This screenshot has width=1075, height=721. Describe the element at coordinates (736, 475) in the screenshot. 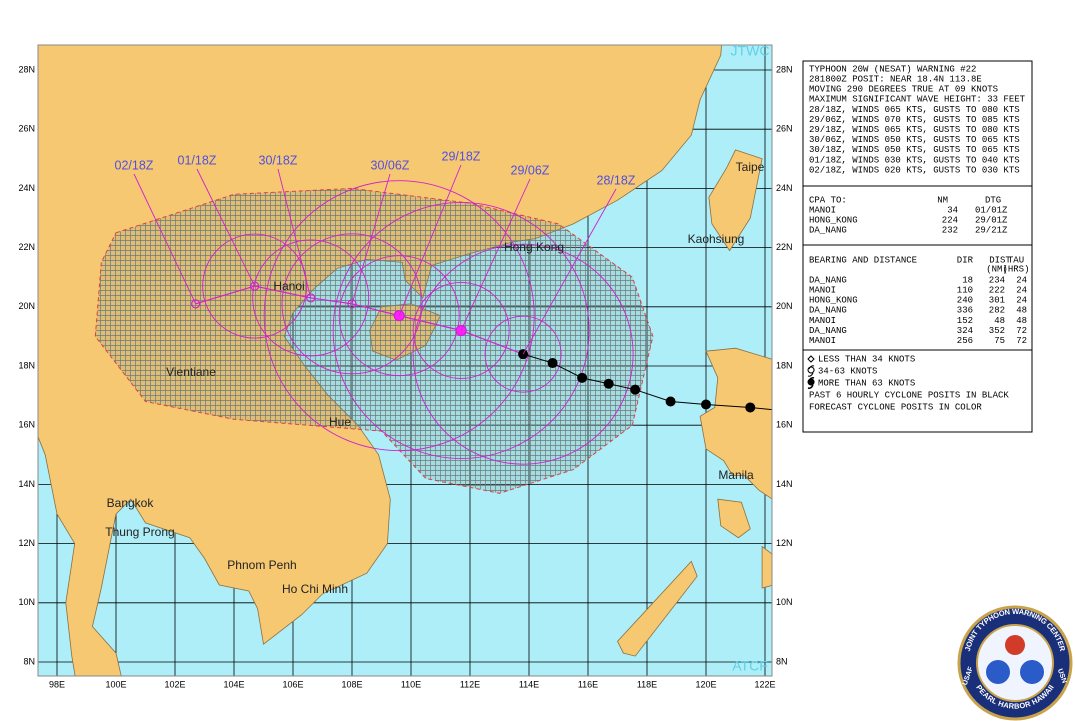

I see `city-label: Manila` at that location.